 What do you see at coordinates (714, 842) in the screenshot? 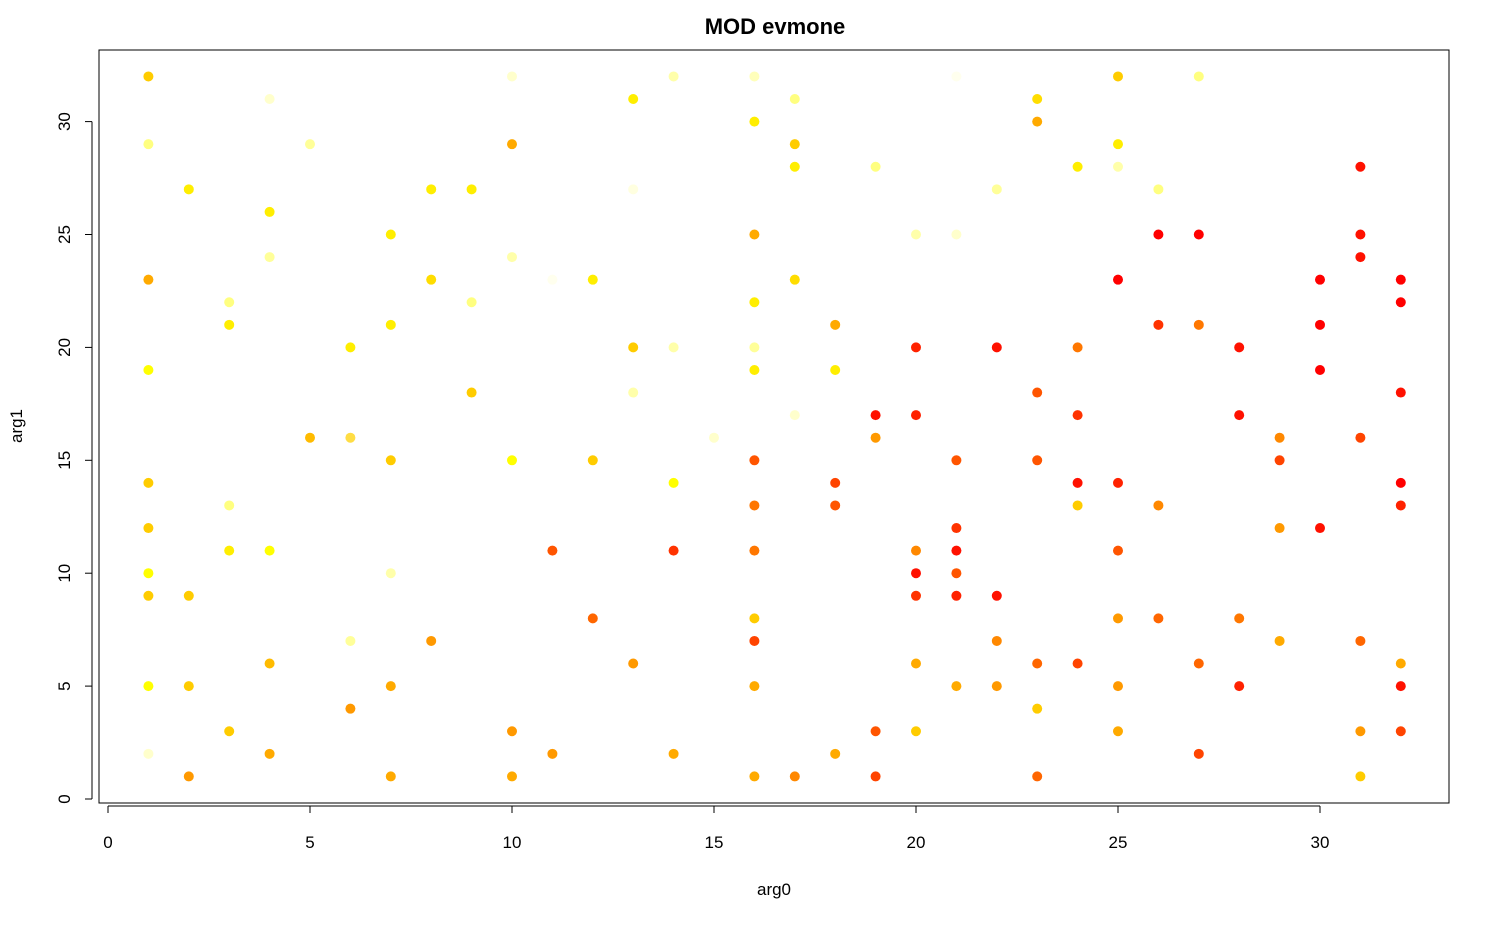
I see `x-tick-label: 15` at bounding box center [714, 842].